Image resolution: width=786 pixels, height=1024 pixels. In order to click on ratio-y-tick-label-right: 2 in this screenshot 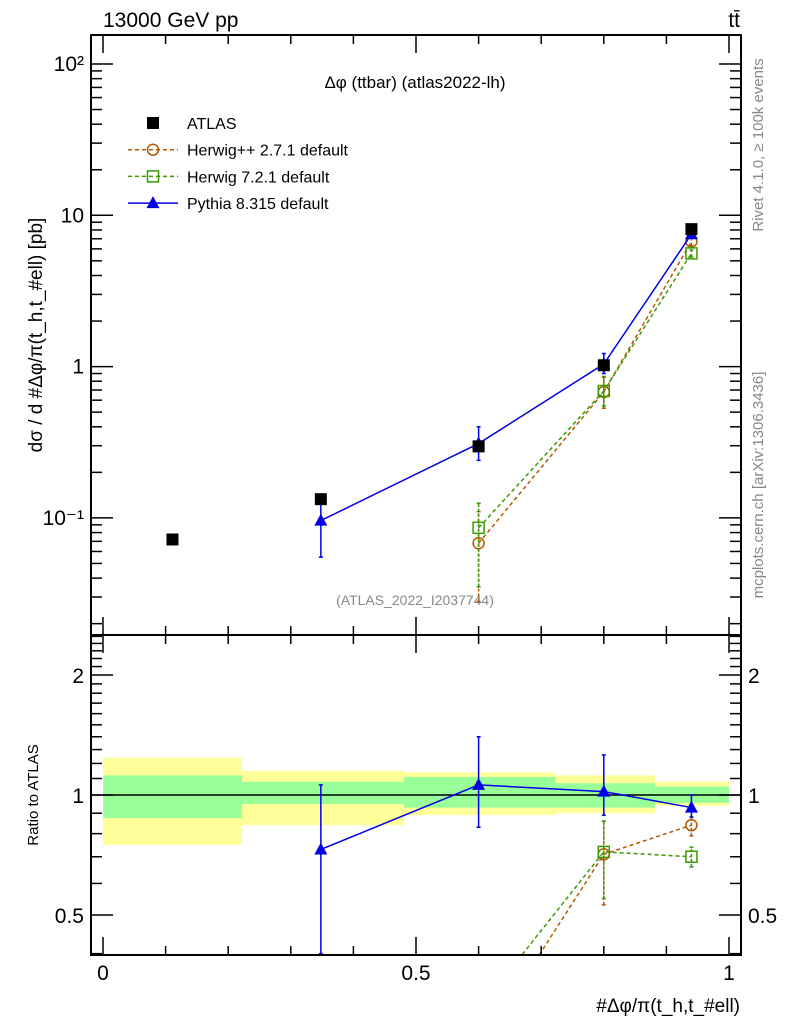, I will do `click(754, 676)`.